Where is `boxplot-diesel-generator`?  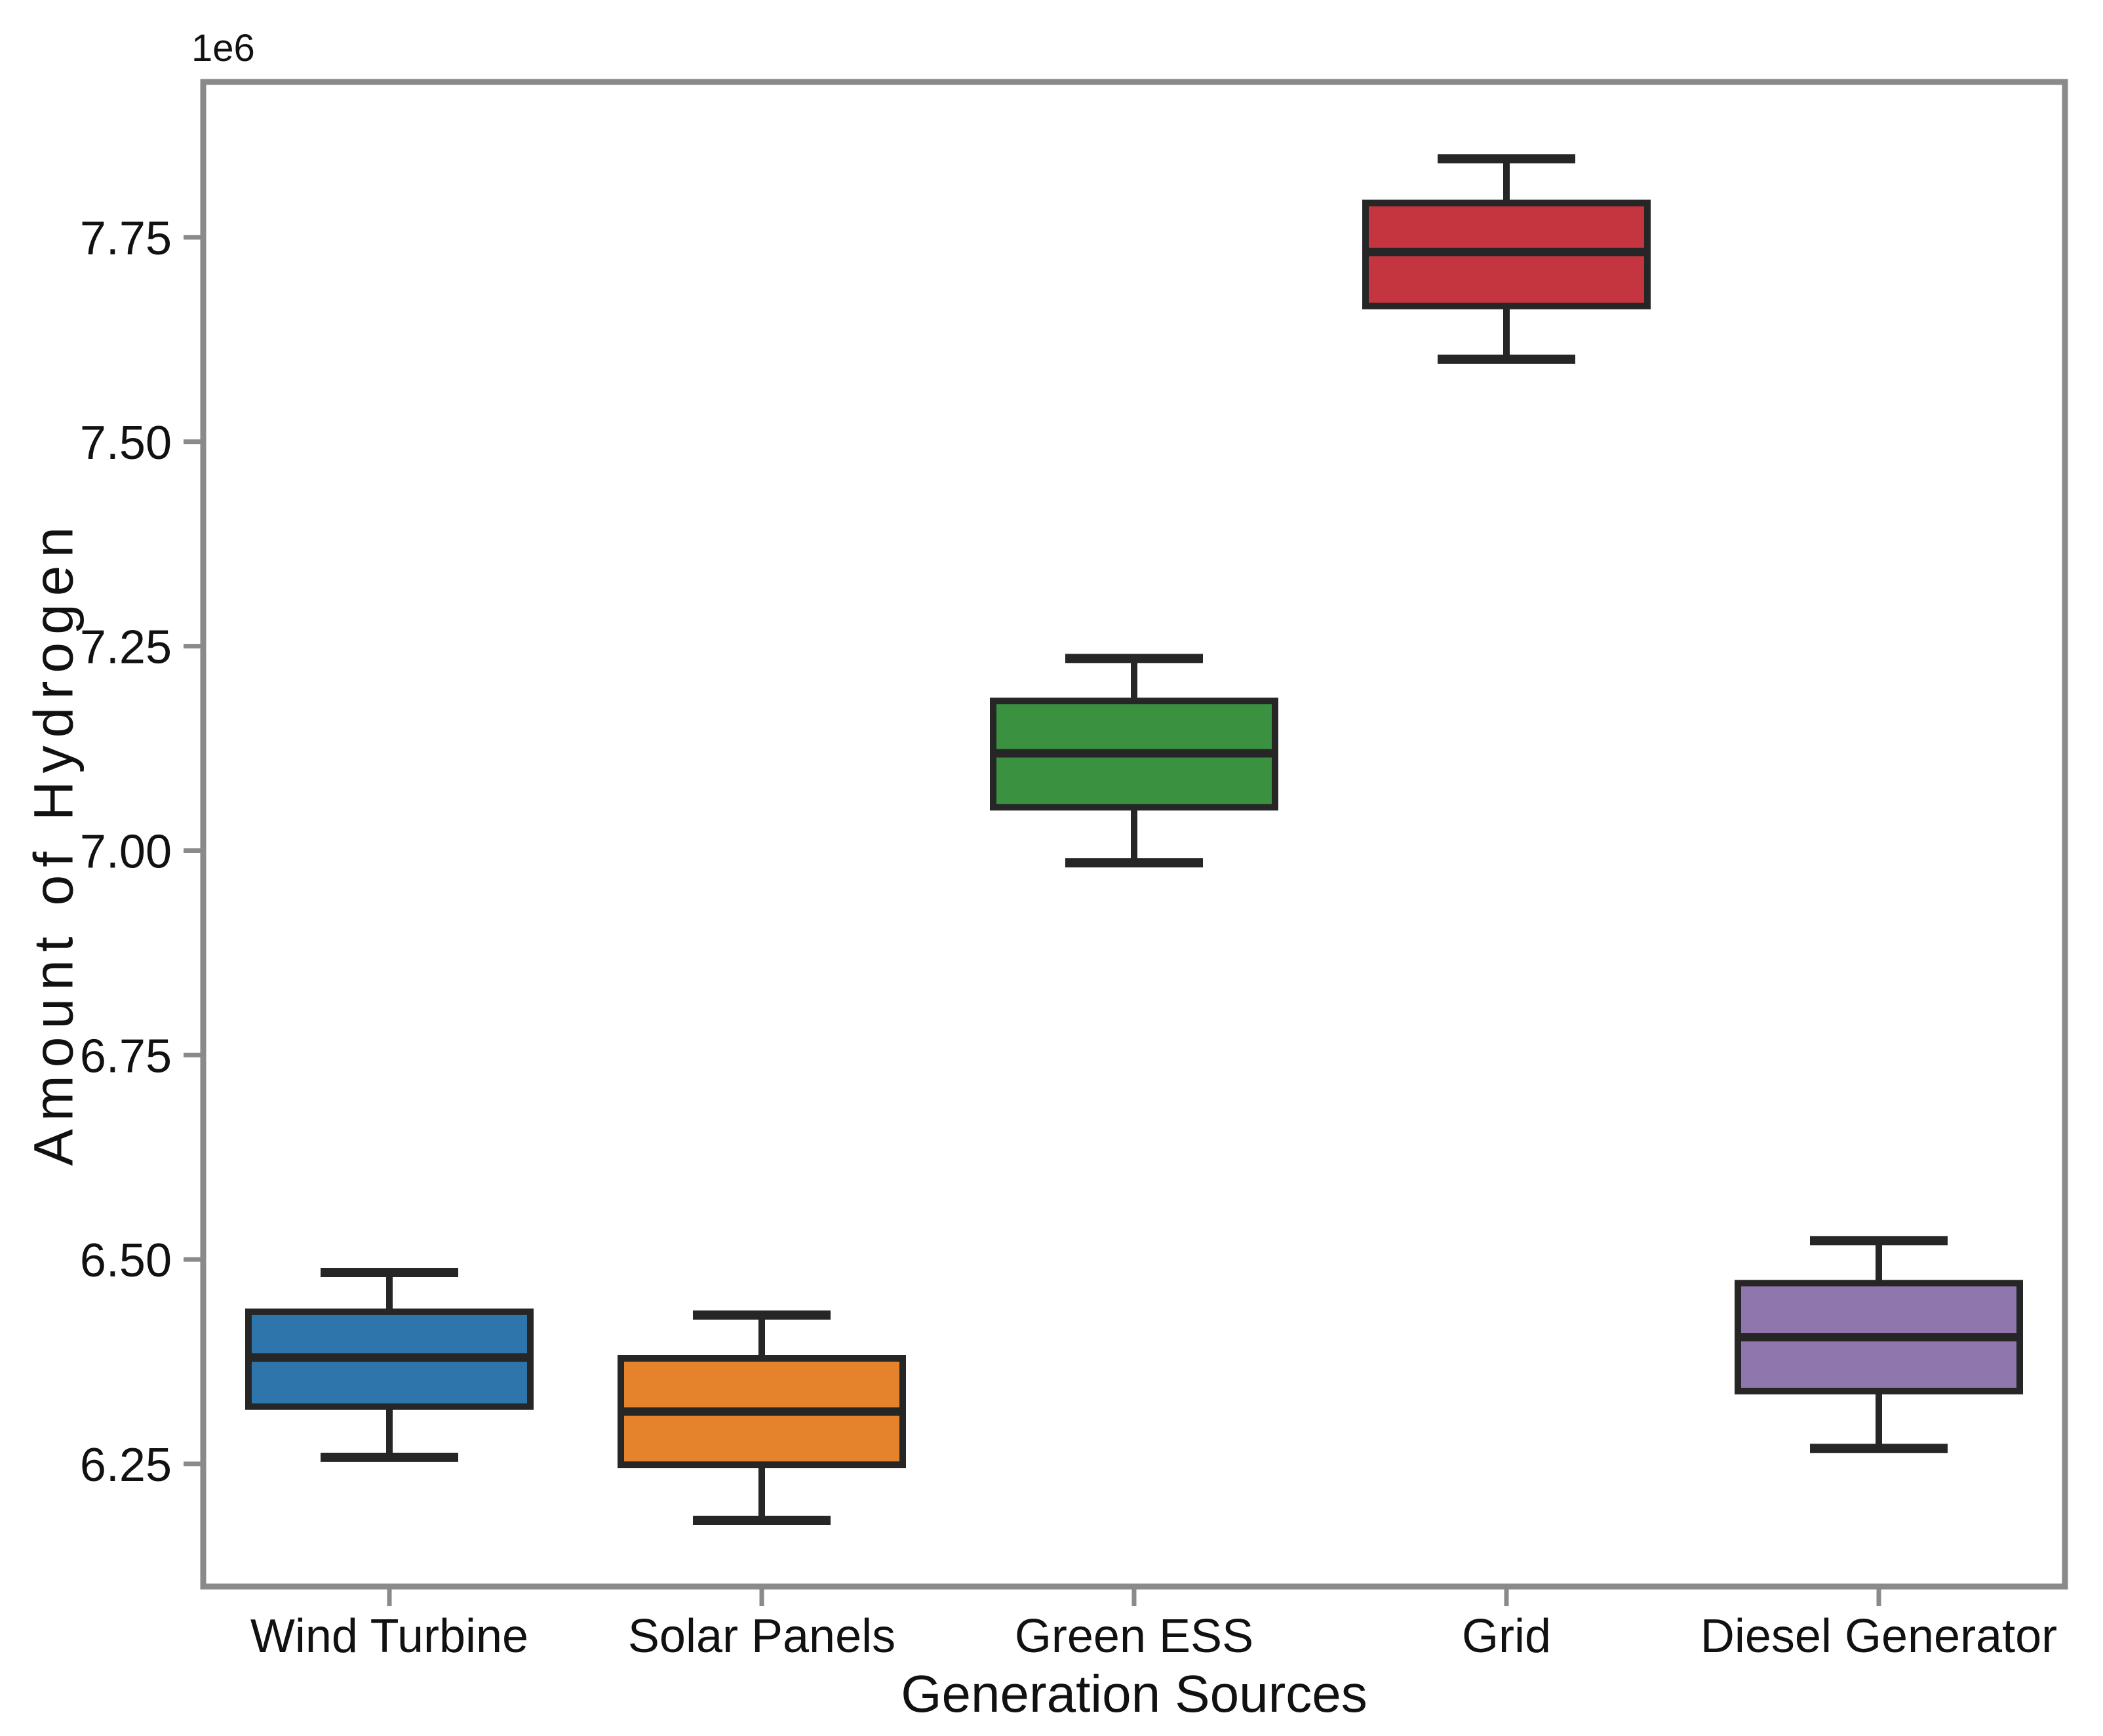 boxplot-diesel-generator is located at coordinates (1879, 1344).